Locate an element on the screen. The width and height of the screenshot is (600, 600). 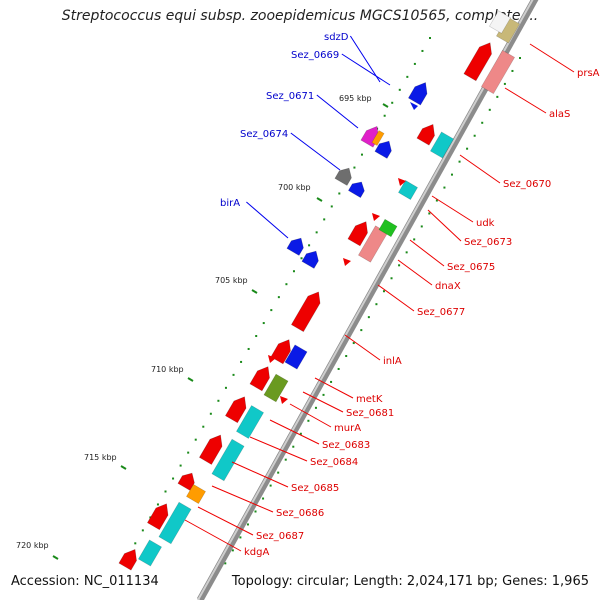
forward-gene-part is located at coordinates (378, 138).